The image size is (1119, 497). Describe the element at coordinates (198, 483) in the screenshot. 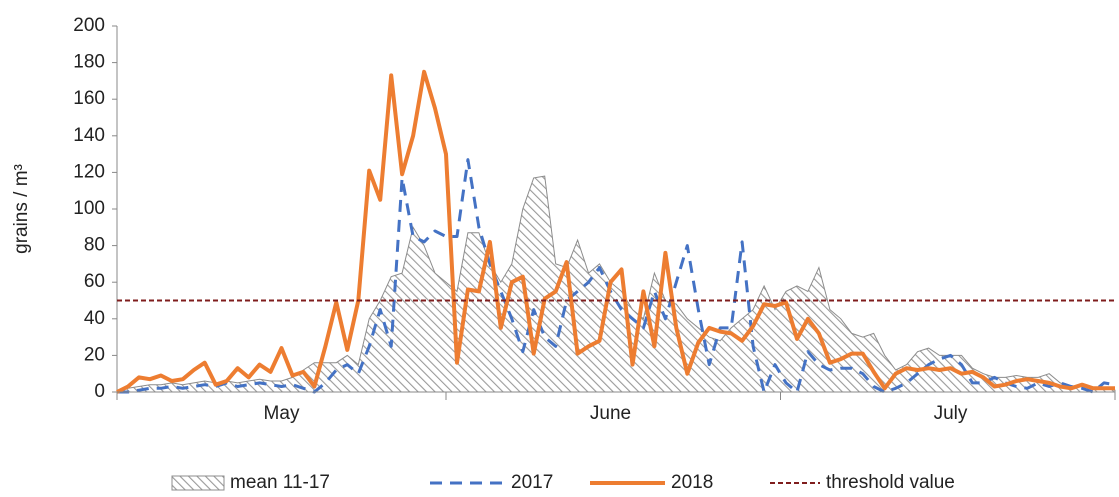

I see `legend-swatch` at that location.